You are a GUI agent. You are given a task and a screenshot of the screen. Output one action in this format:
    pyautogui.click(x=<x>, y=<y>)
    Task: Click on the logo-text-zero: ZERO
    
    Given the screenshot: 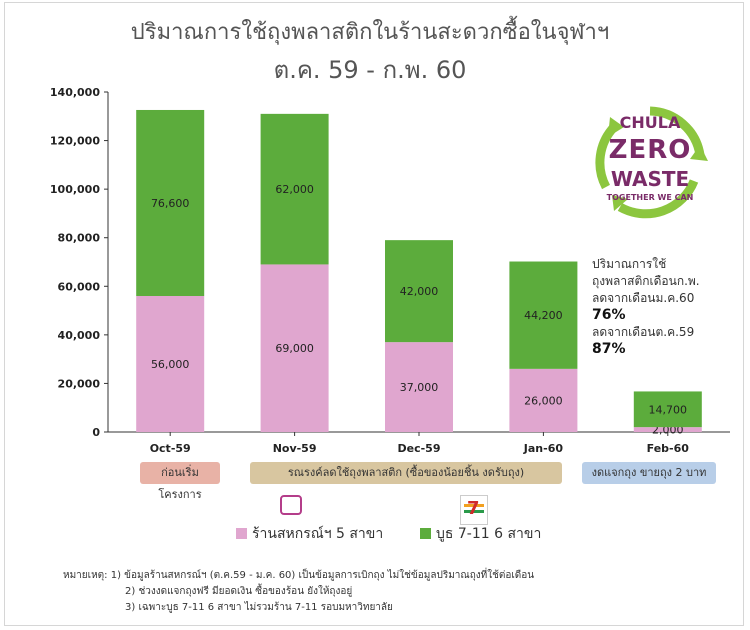 What is the action you would take?
    pyautogui.click(x=650, y=150)
    